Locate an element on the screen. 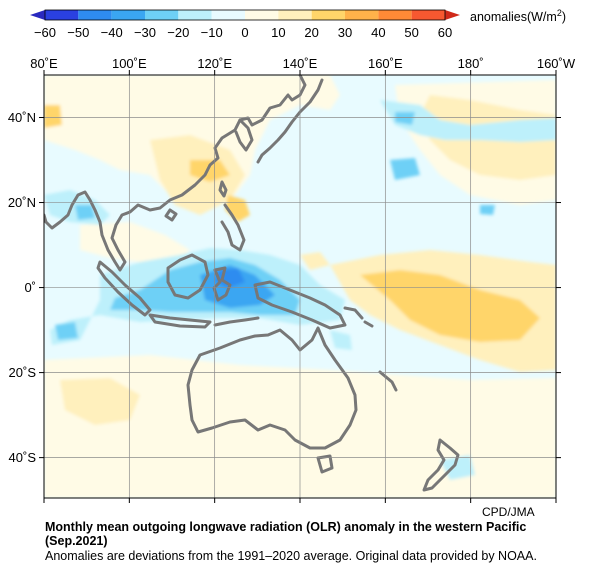 This screenshot has height=570, width=600. colorbar-tick-label: 50 is located at coordinates (411, 32).